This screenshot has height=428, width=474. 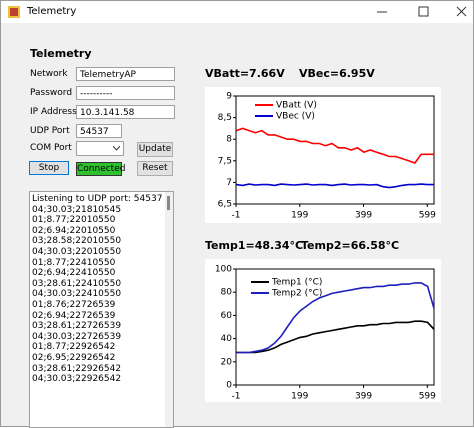 I want to click on legend-label: VBatt (V), so click(x=296, y=106).